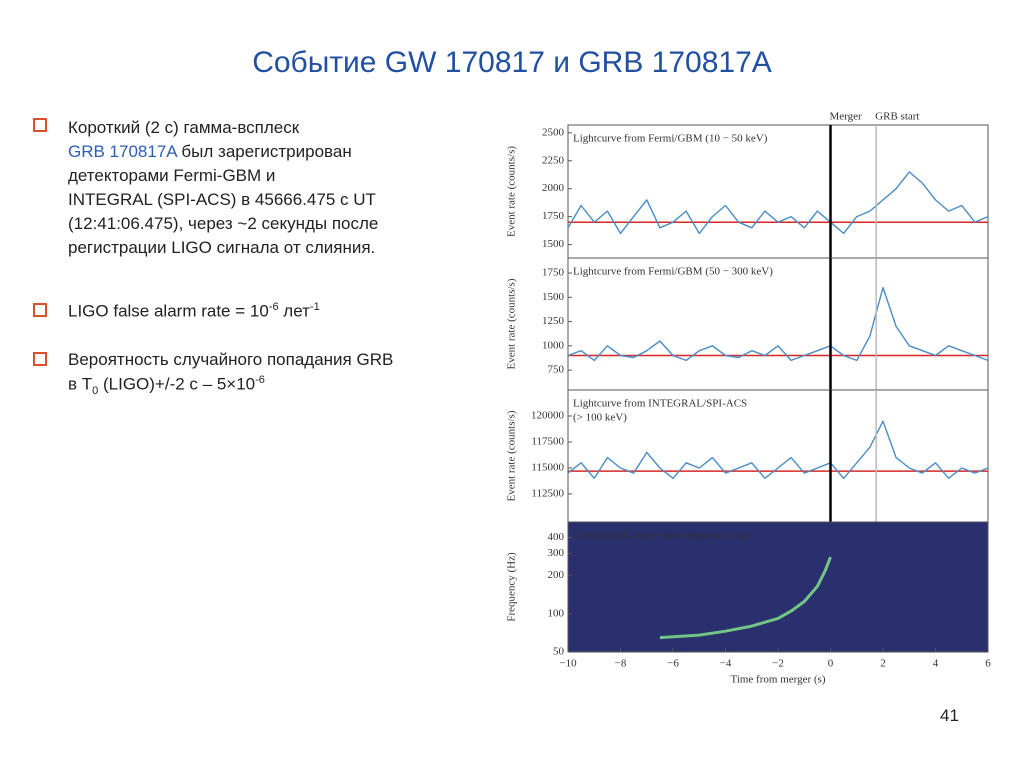 The height and width of the screenshot is (767, 1024). I want to click on page-number: 41, so click(949, 715).